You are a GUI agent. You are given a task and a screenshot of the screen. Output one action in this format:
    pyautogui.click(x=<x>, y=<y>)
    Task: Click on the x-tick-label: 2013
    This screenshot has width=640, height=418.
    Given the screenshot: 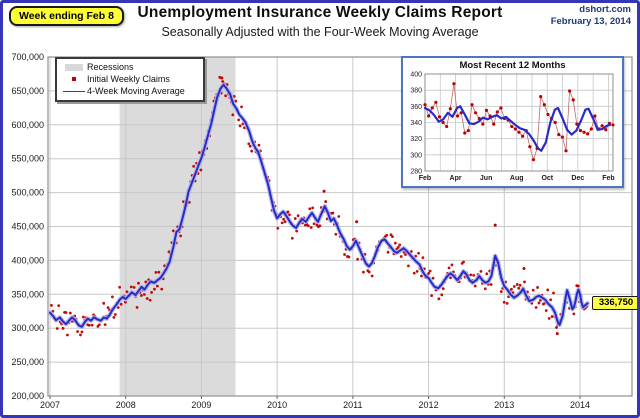 What is the action you would take?
    pyautogui.click(x=504, y=405)
    